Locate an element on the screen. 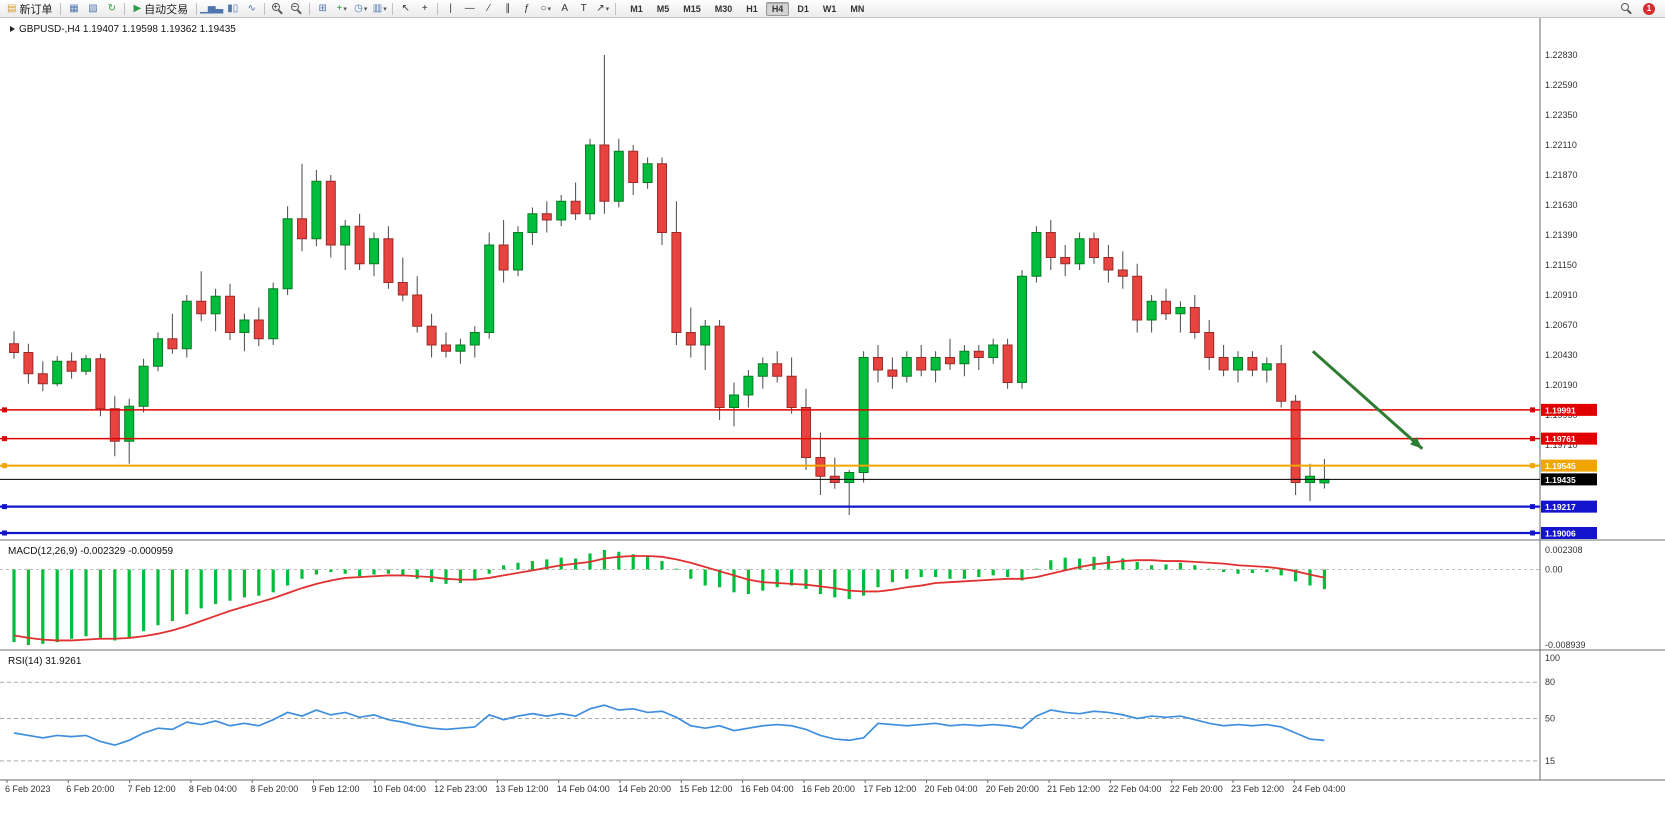 This screenshot has width=1665, height=835. timeframe-m30-button: M30 is located at coordinates (723, 8).